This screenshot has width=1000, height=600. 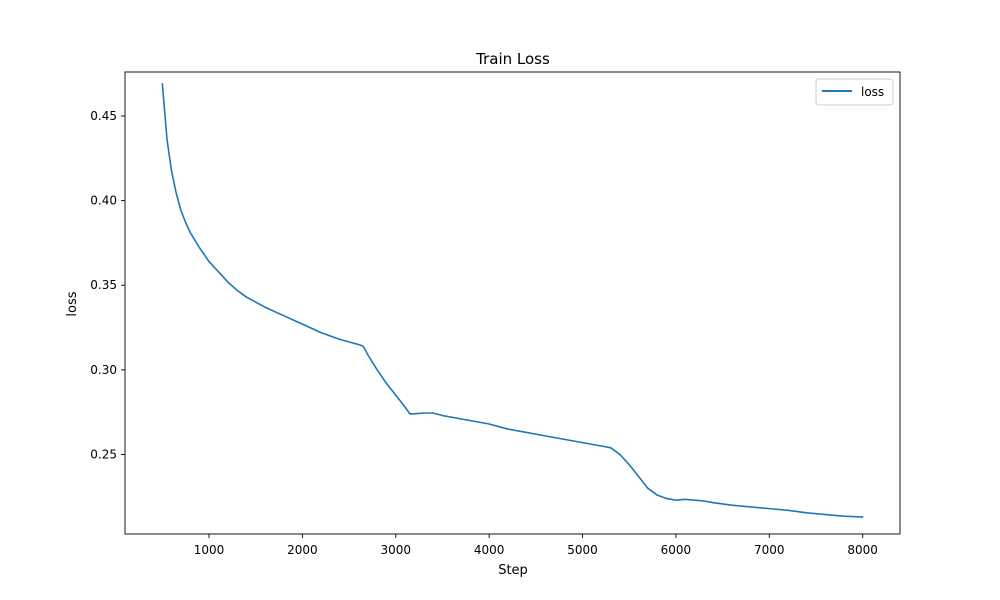 What do you see at coordinates (676, 550) in the screenshot?
I see `x-tick-label: 6000` at bounding box center [676, 550].